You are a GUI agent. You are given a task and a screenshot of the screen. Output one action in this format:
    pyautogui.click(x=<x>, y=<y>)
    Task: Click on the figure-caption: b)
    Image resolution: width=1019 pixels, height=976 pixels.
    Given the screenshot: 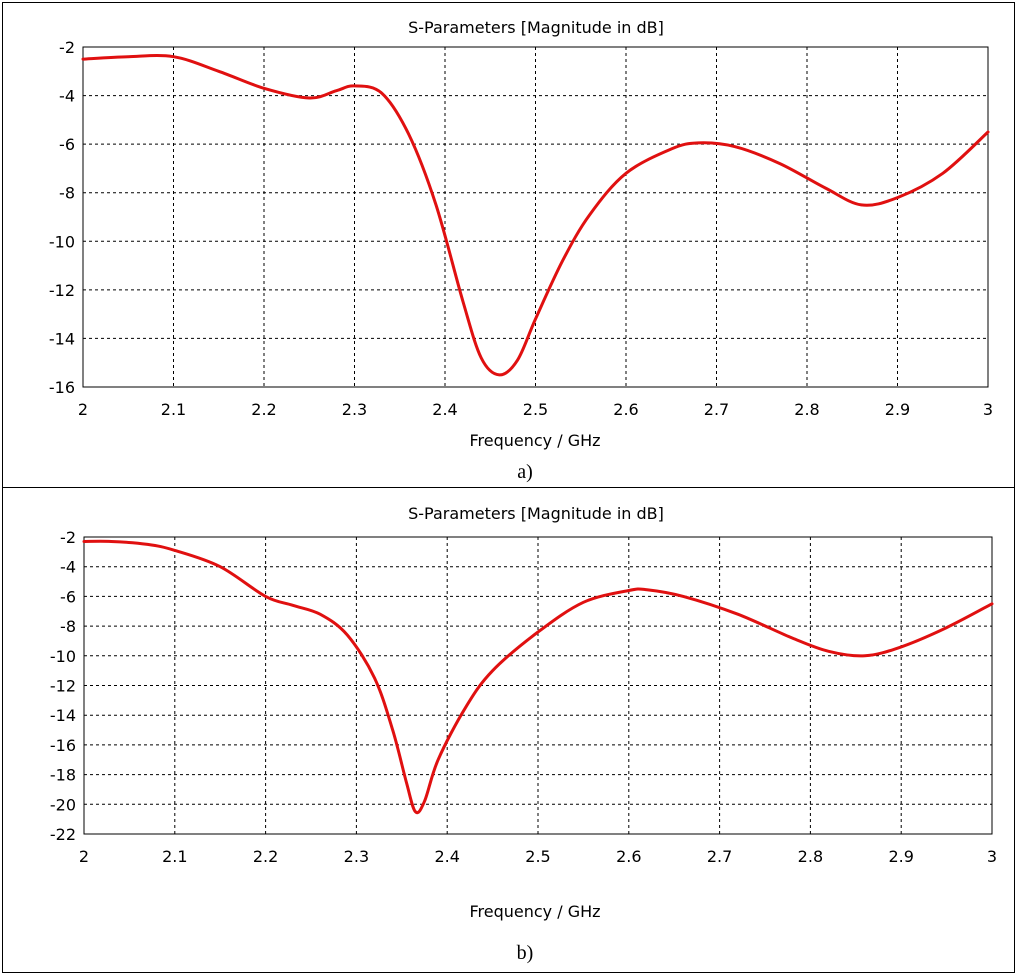 What is the action you would take?
    pyautogui.click(x=525, y=953)
    